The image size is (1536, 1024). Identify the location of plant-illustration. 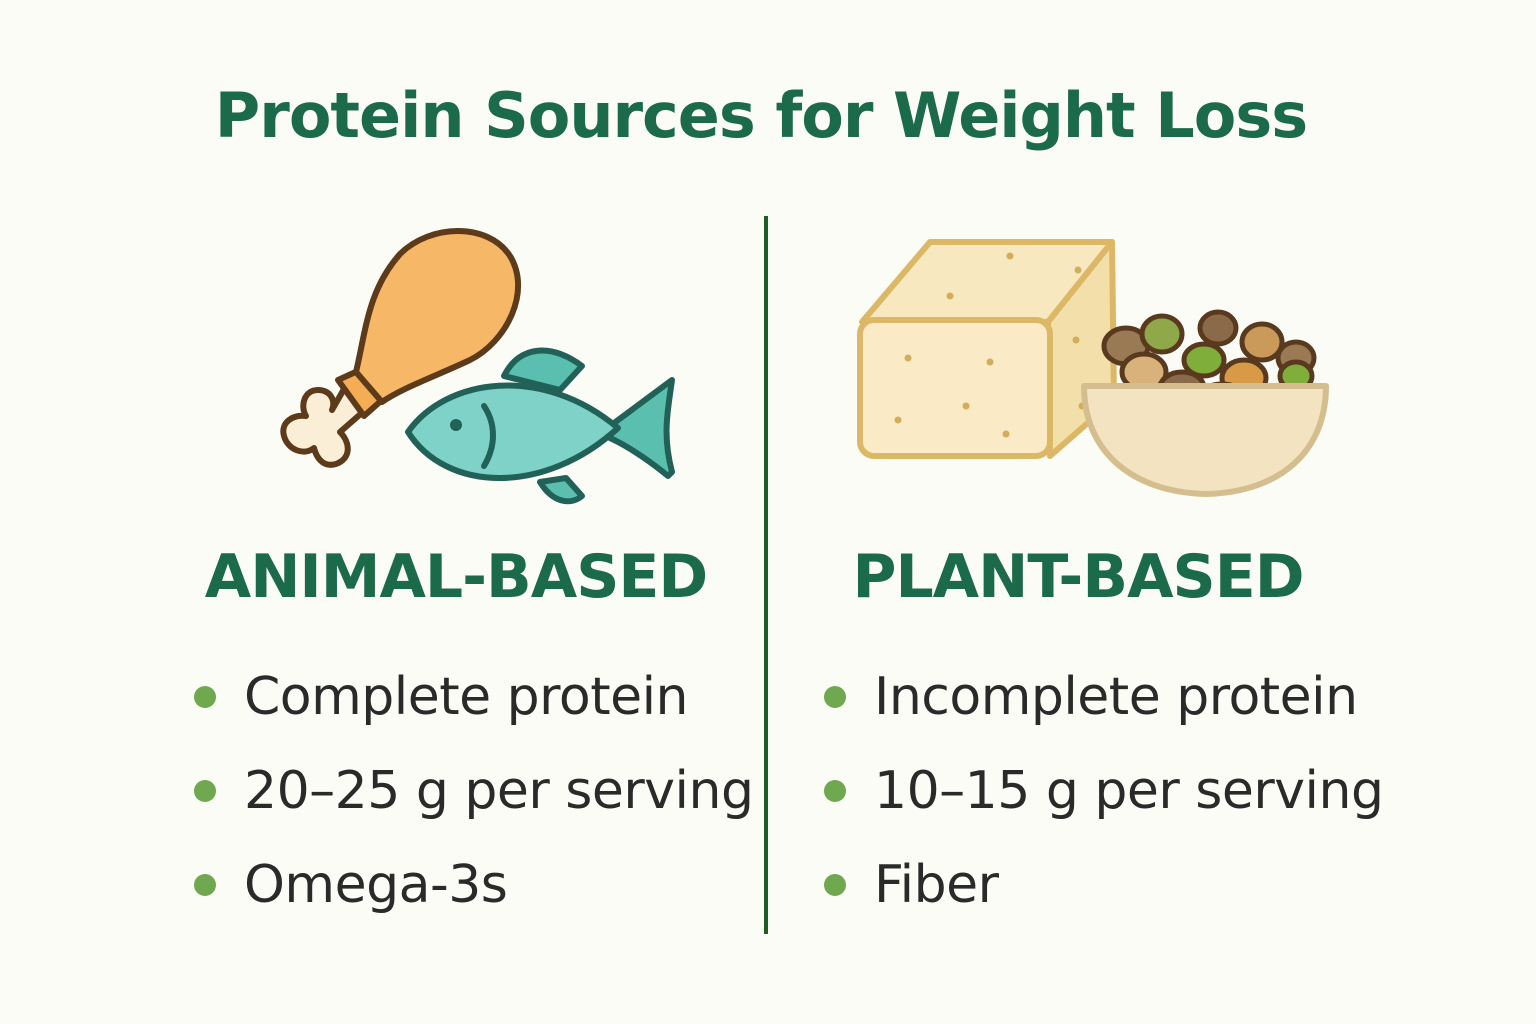
(1093, 368).